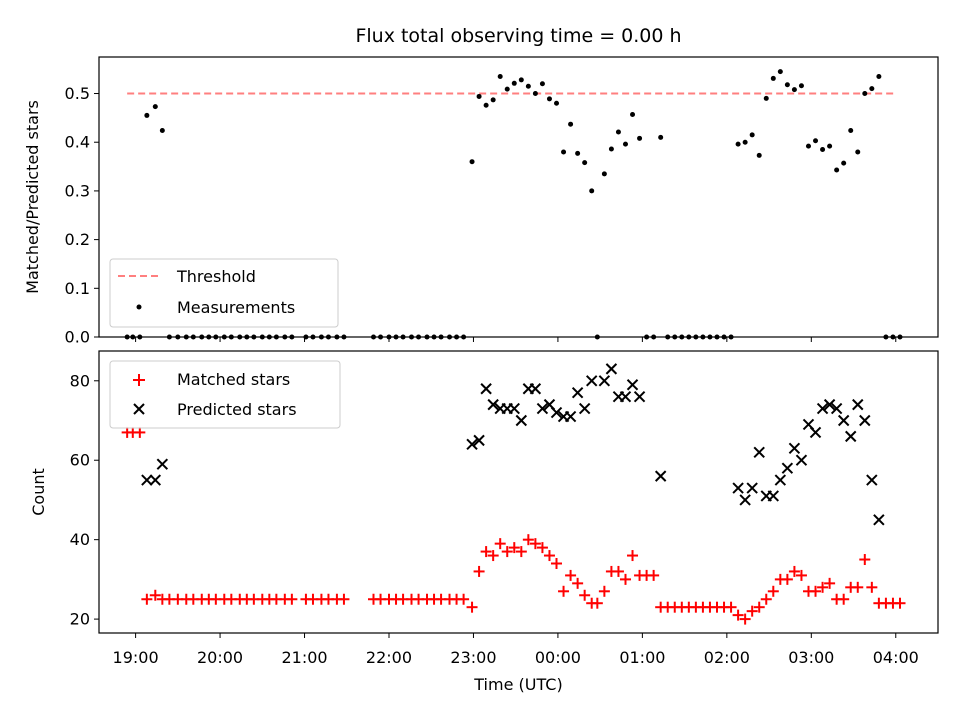 The height and width of the screenshot is (724, 960). I want to click on ratio-legend-box, so click(224, 293).